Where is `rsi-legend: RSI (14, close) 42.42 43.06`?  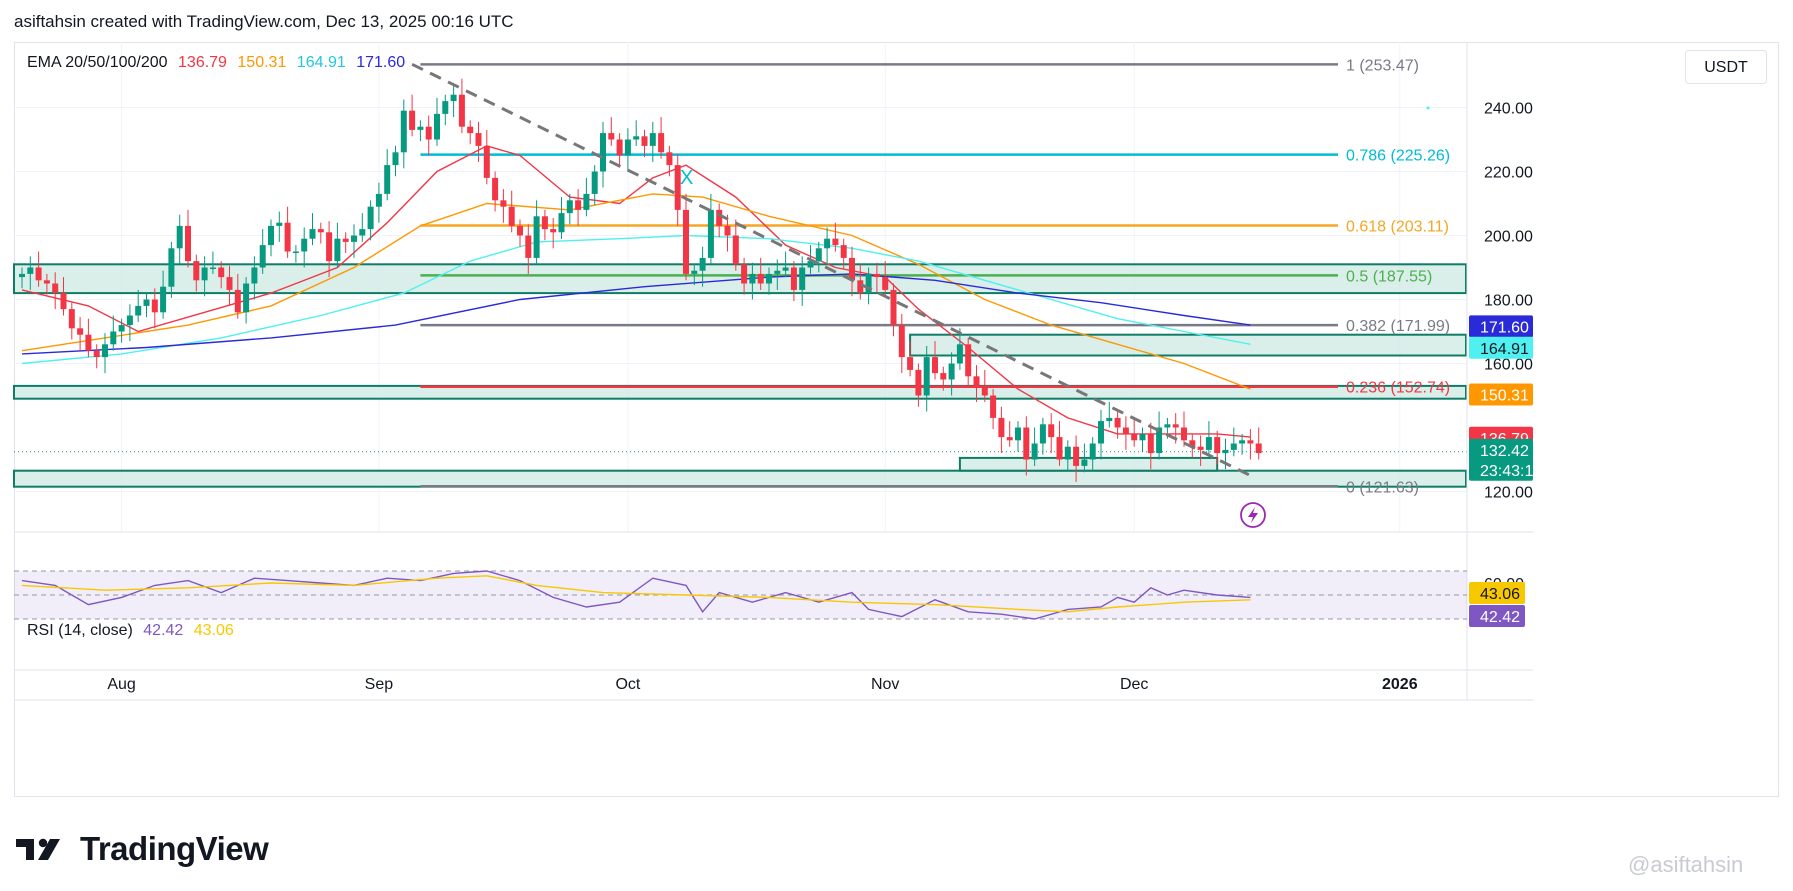 rsi-legend: RSI (14, close) 42.42 43.06 is located at coordinates (133, 631).